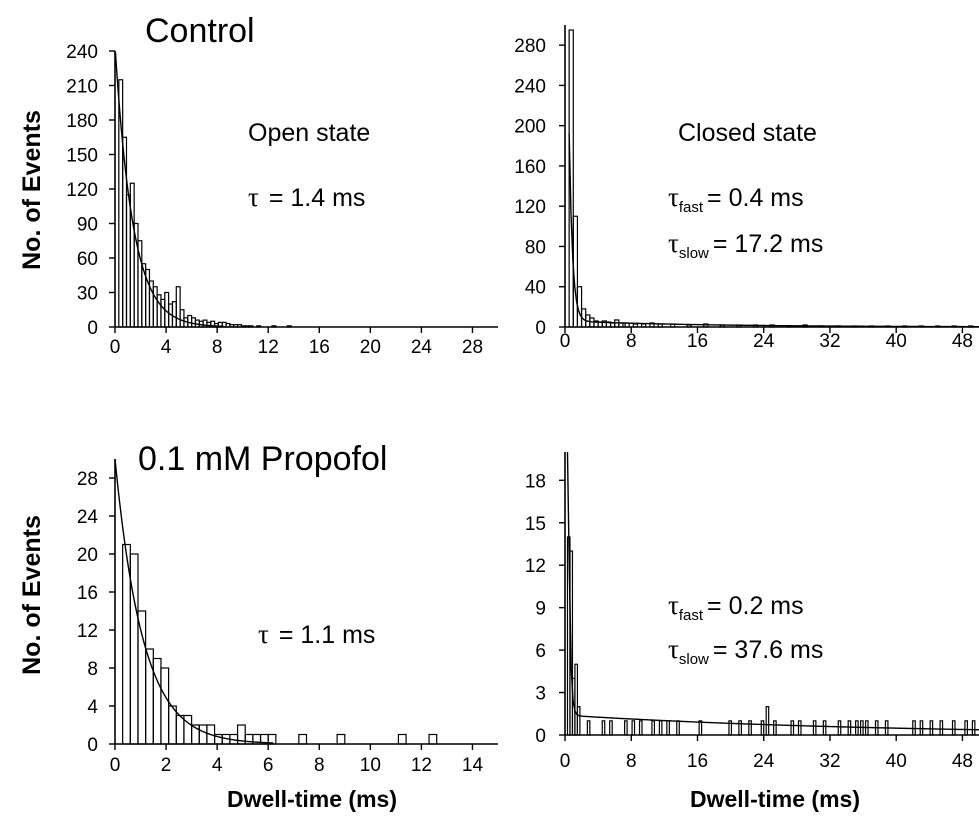  I want to click on y-tick-label: 6, so click(540, 651).